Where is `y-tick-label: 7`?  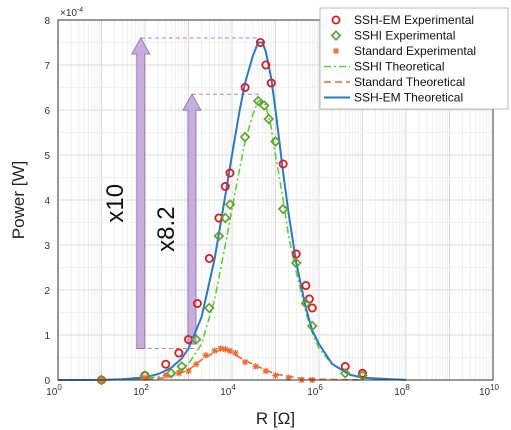 y-tick-label: 7 is located at coordinates (47, 66).